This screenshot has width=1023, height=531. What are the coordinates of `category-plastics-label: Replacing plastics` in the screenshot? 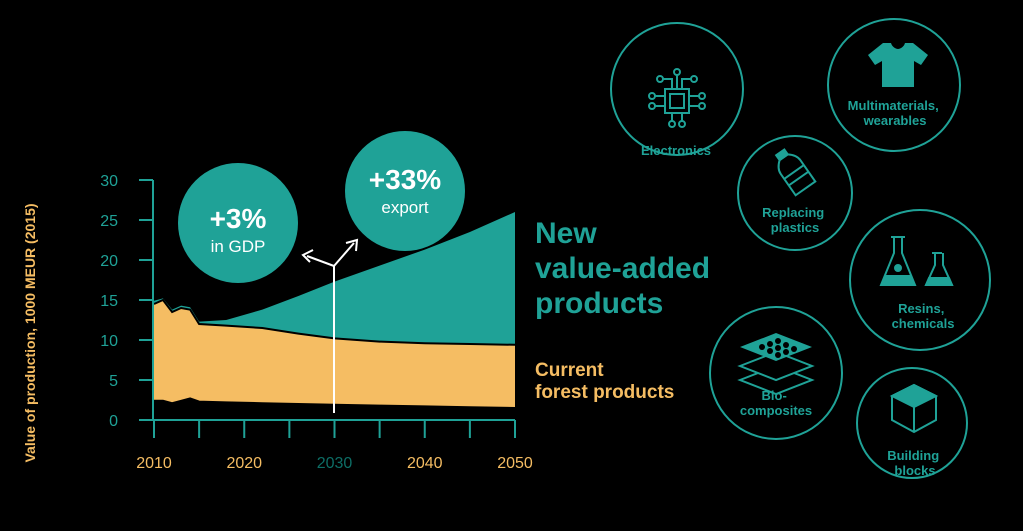 It's located at (795, 220).